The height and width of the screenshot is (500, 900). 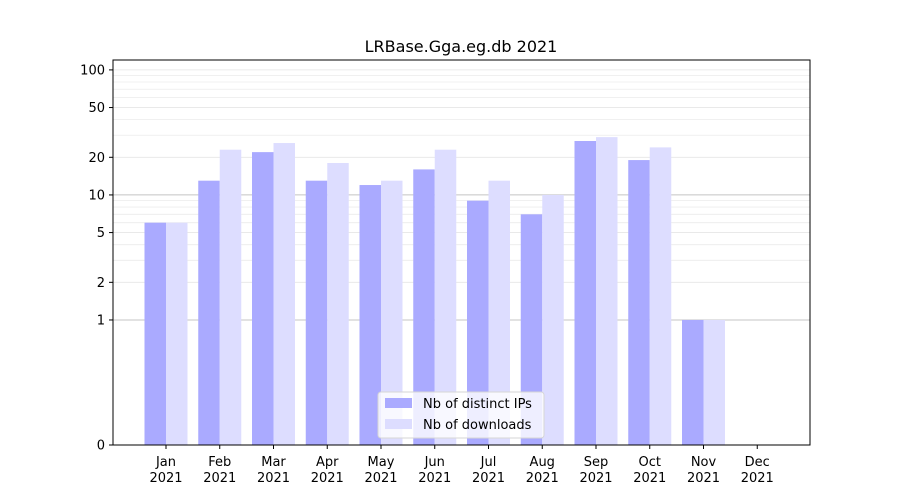 I want to click on x-tick-label-month: Sep, so click(x=596, y=462).